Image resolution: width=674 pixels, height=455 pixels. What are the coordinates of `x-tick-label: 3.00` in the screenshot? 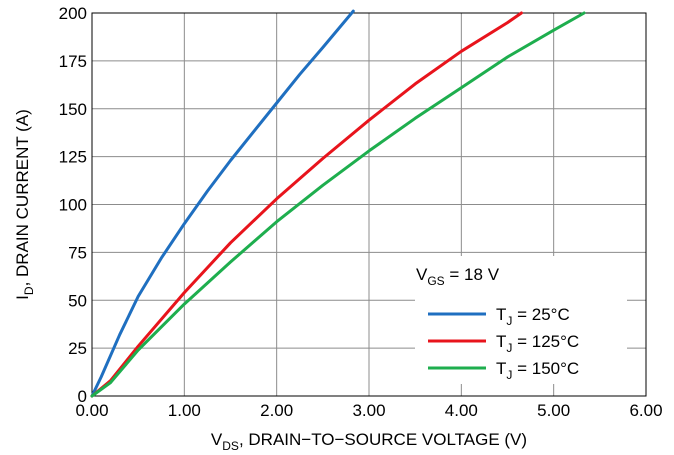 It's located at (368, 410).